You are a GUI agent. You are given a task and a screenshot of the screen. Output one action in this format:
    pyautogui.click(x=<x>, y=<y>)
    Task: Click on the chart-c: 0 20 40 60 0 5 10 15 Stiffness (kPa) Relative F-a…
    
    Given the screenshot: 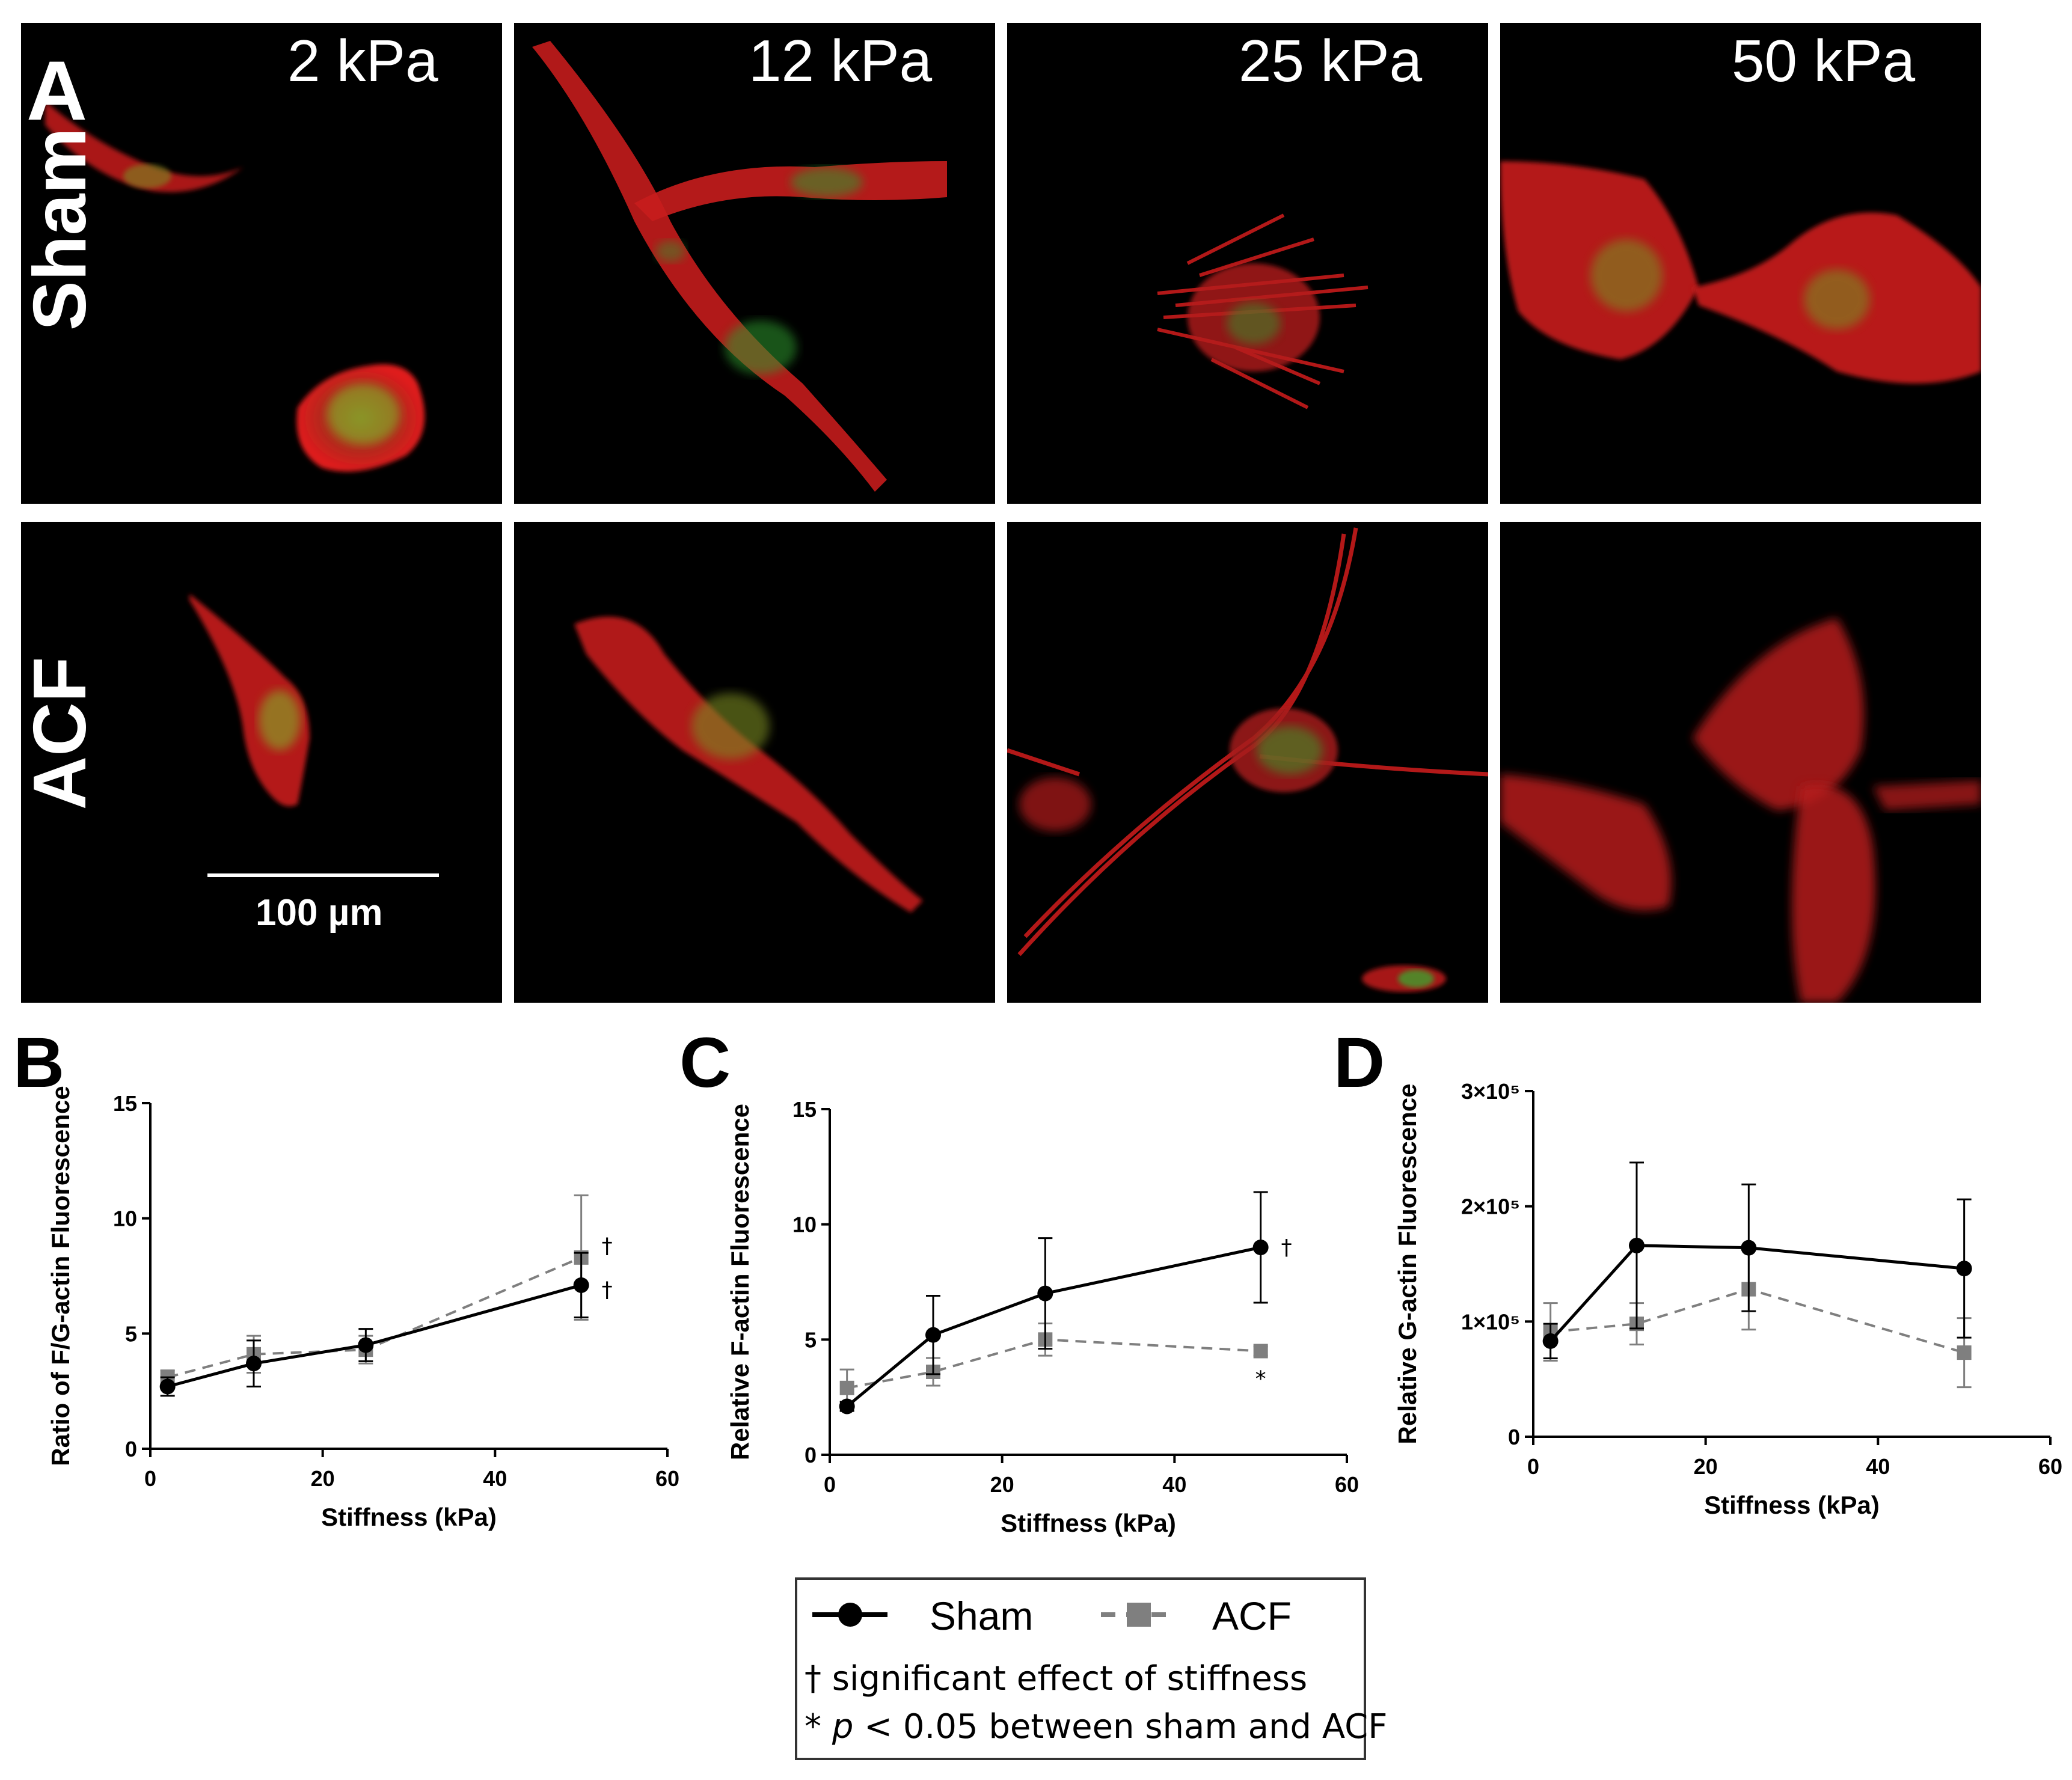 What is the action you would take?
    pyautogui.click(x=1040, y=1304)
    